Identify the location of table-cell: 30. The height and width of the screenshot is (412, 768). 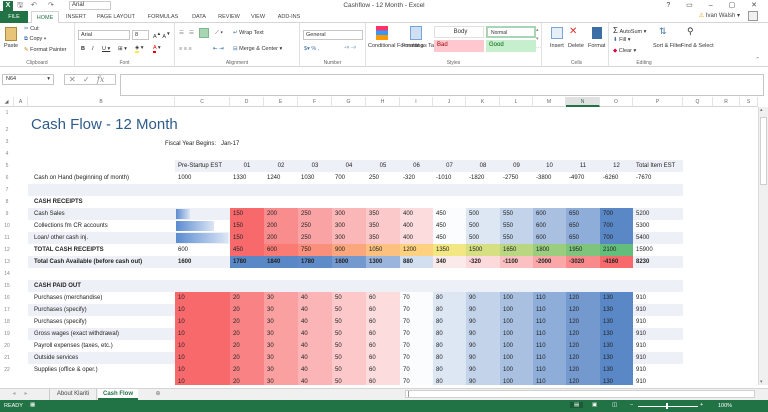
(281, 370).